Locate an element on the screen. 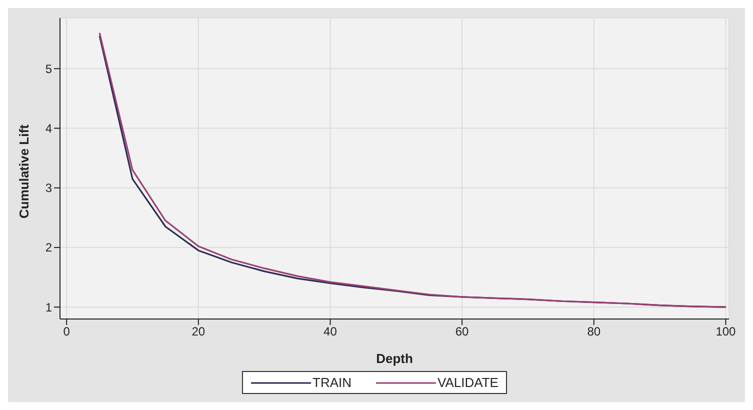  legend-label: VALIDATE is located at coordinates (467, 382).